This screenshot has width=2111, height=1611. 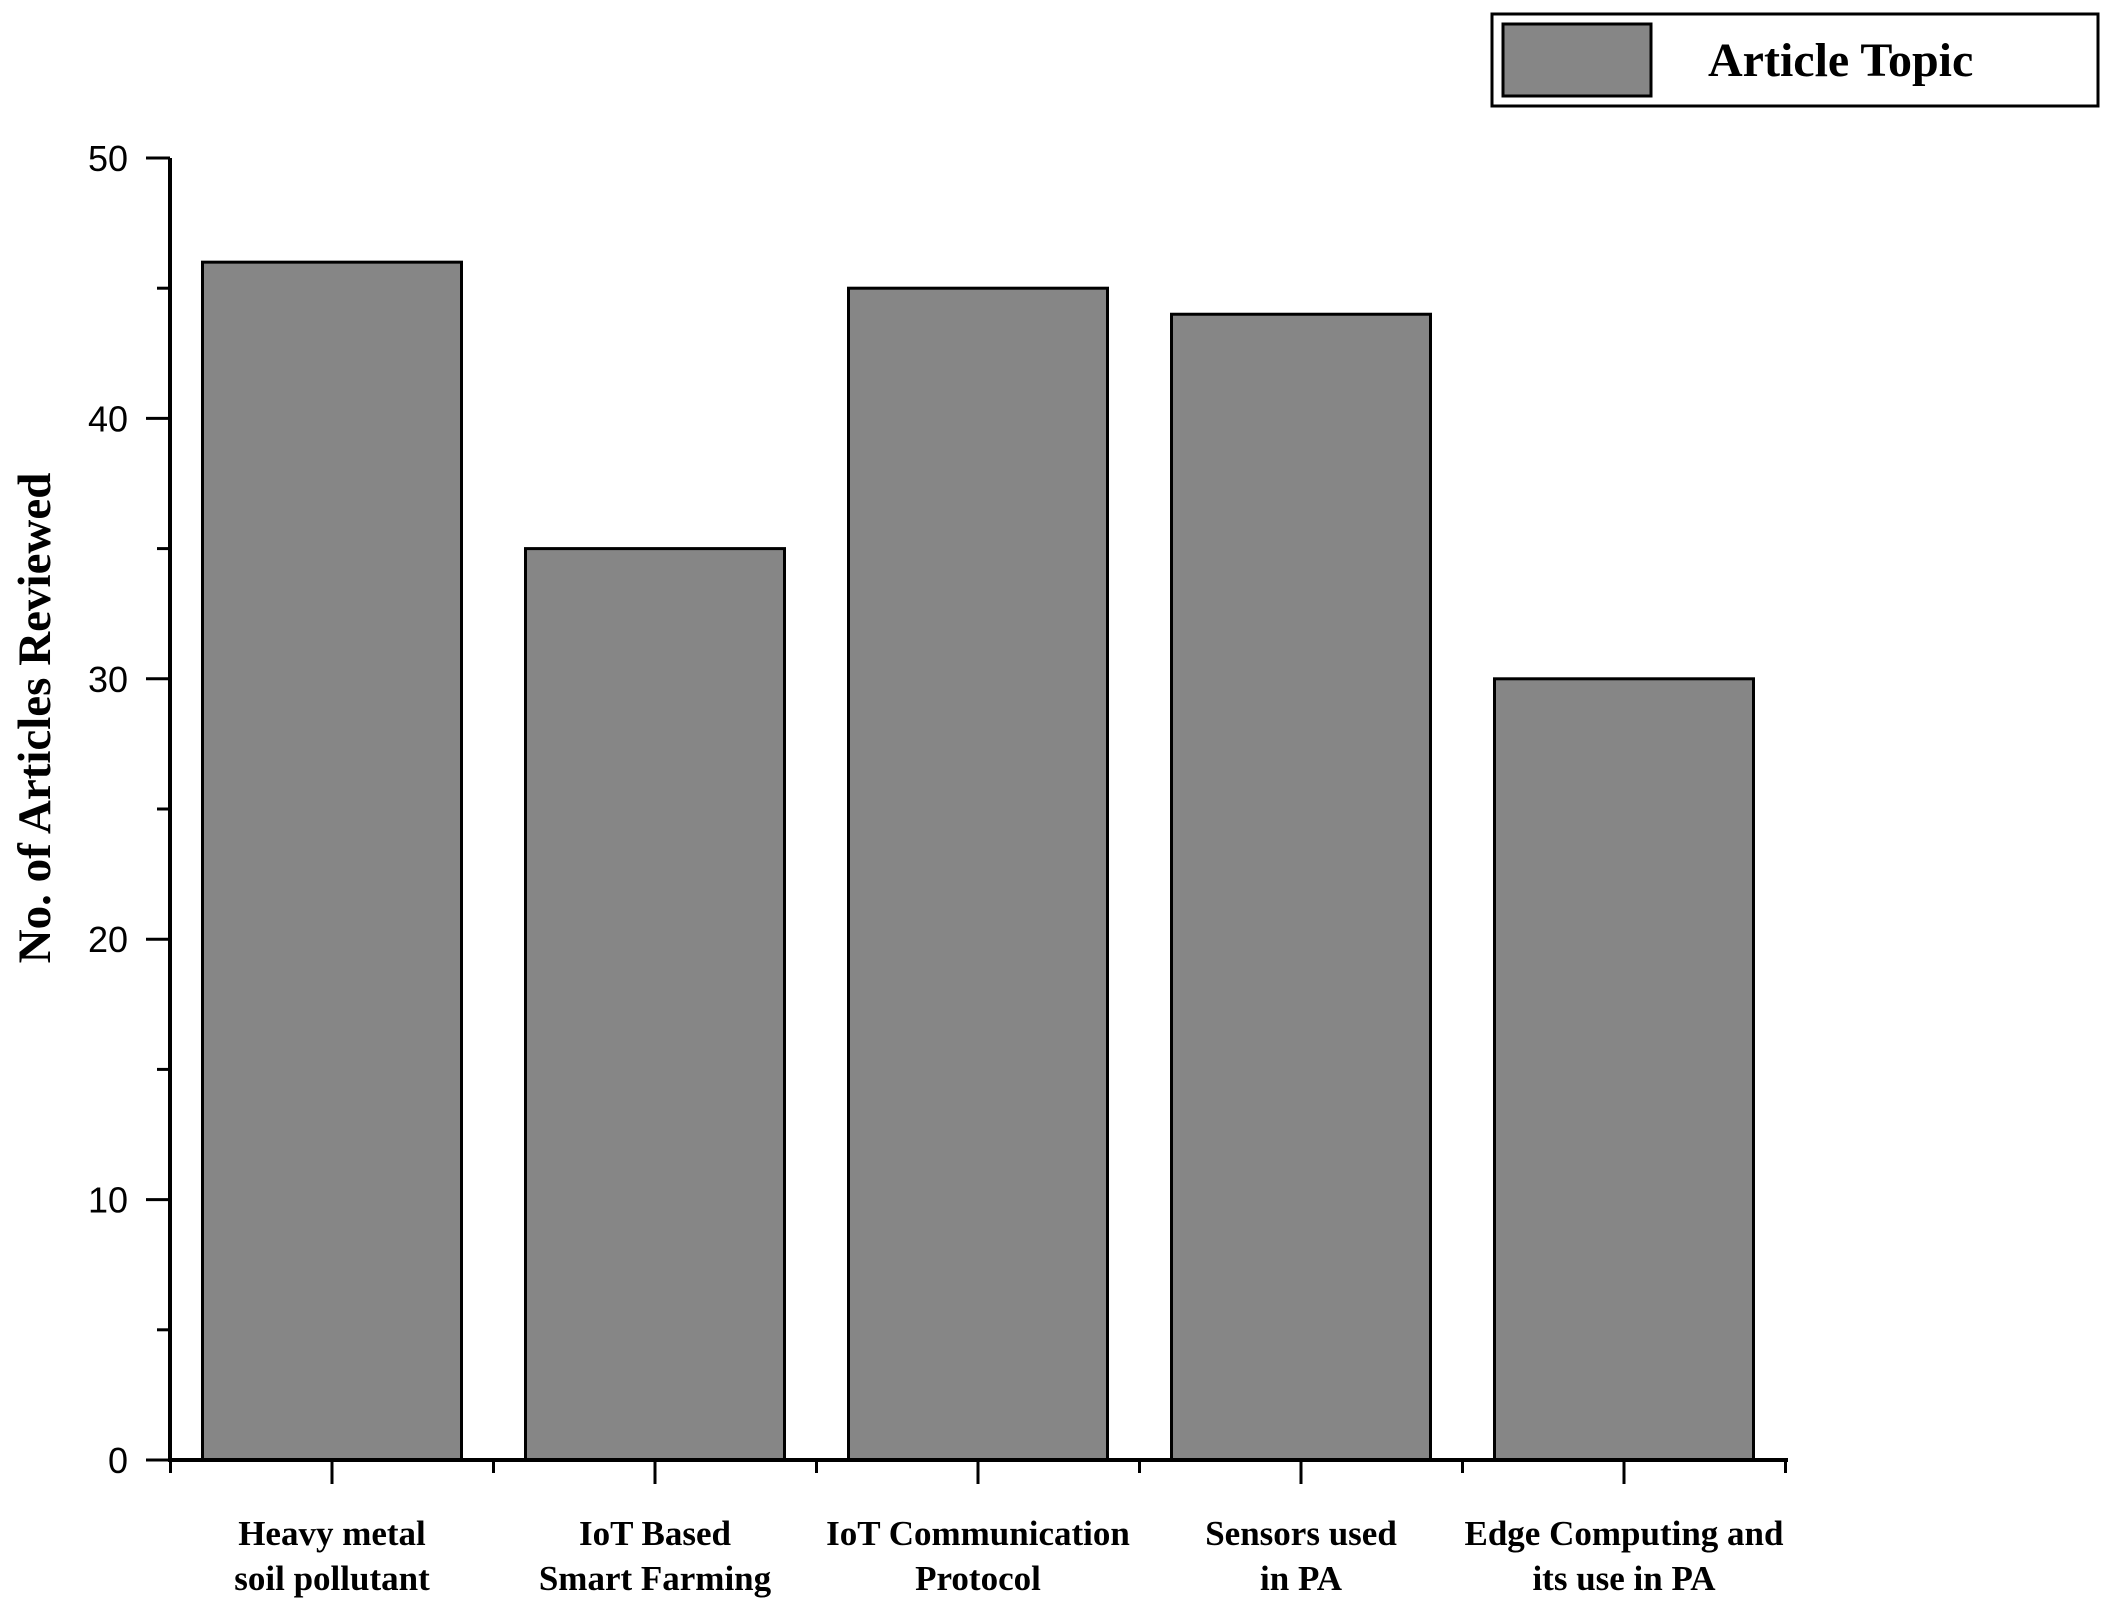 What do you see at coordinates (1624, 1578) in the screenshot?
I see `x-tick-label-line: its use in PA` at bounding box center [1624, 1578].